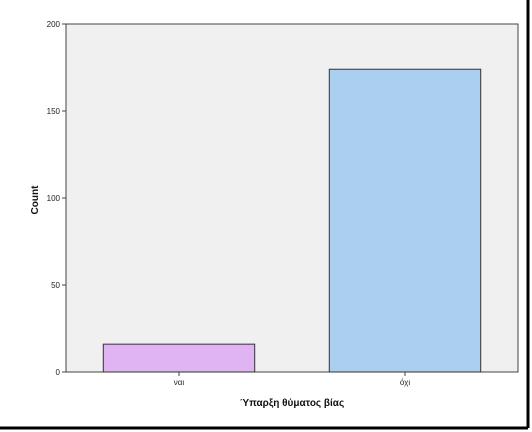  What do you see at coordinates (179, 382) in the screenshot?
I see `x-tick-label: ναι` at bounding box center [179, 382].